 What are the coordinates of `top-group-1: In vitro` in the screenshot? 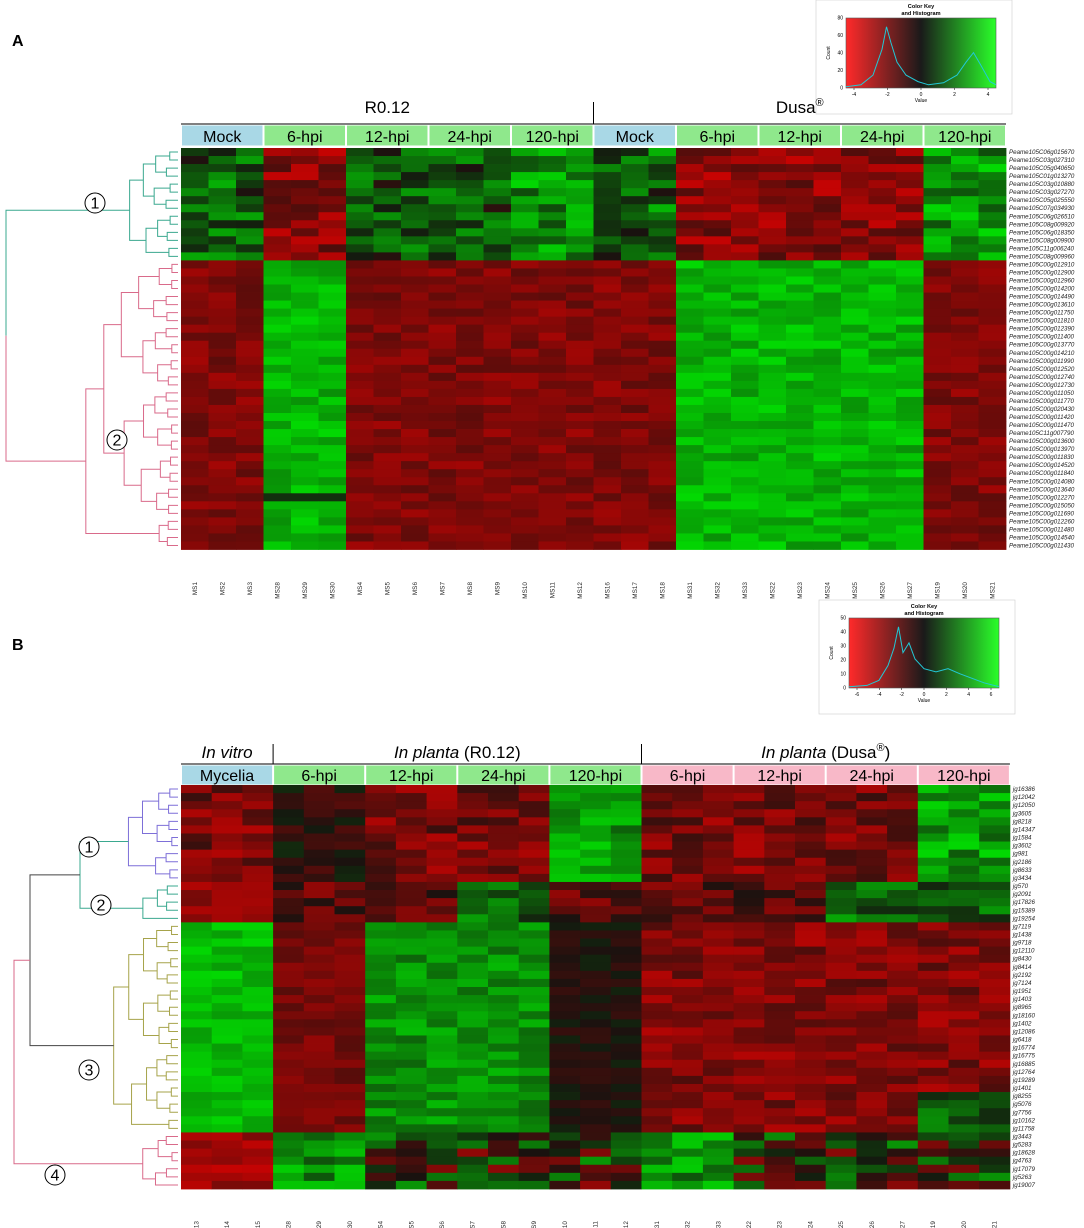 It's located at (227, 752).